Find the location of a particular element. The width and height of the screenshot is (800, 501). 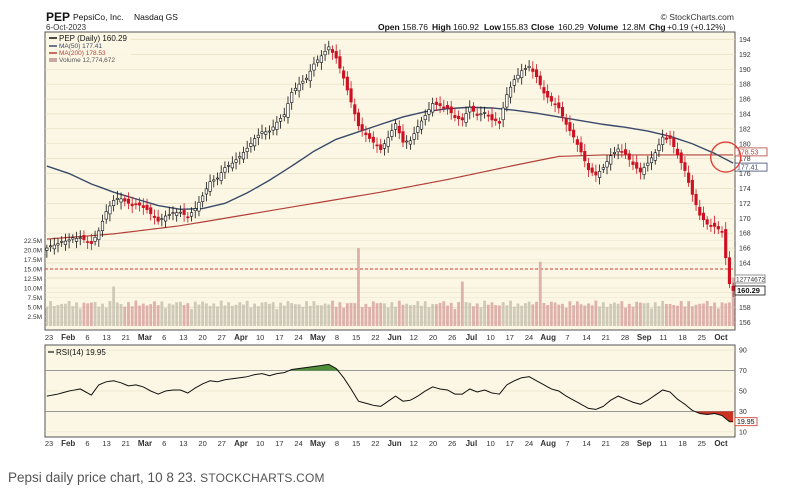

x-tick-label: 12 is located at coordinates (414, 443).